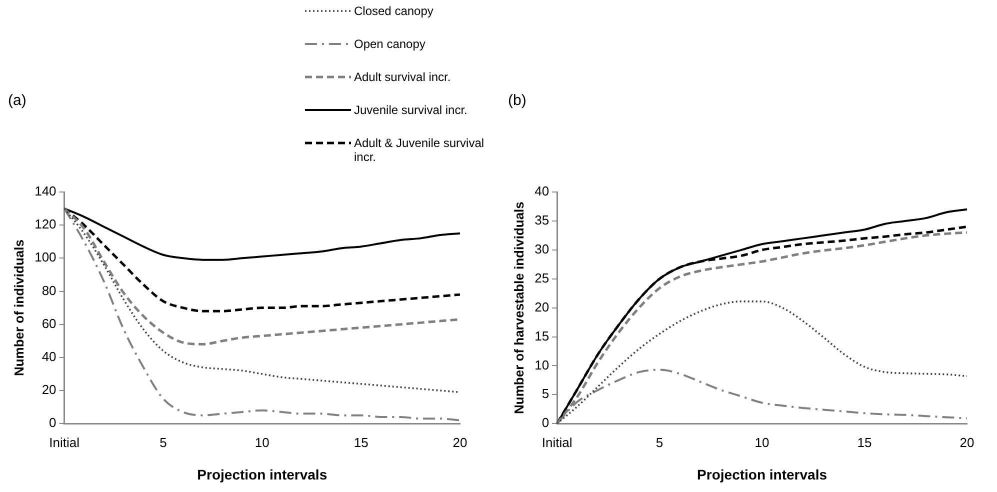  What do you see at coordinates (518, 308) in the screenshot?
I see `y-axis-title: Number of harvestable individuals` at bounding box center [518, 308].